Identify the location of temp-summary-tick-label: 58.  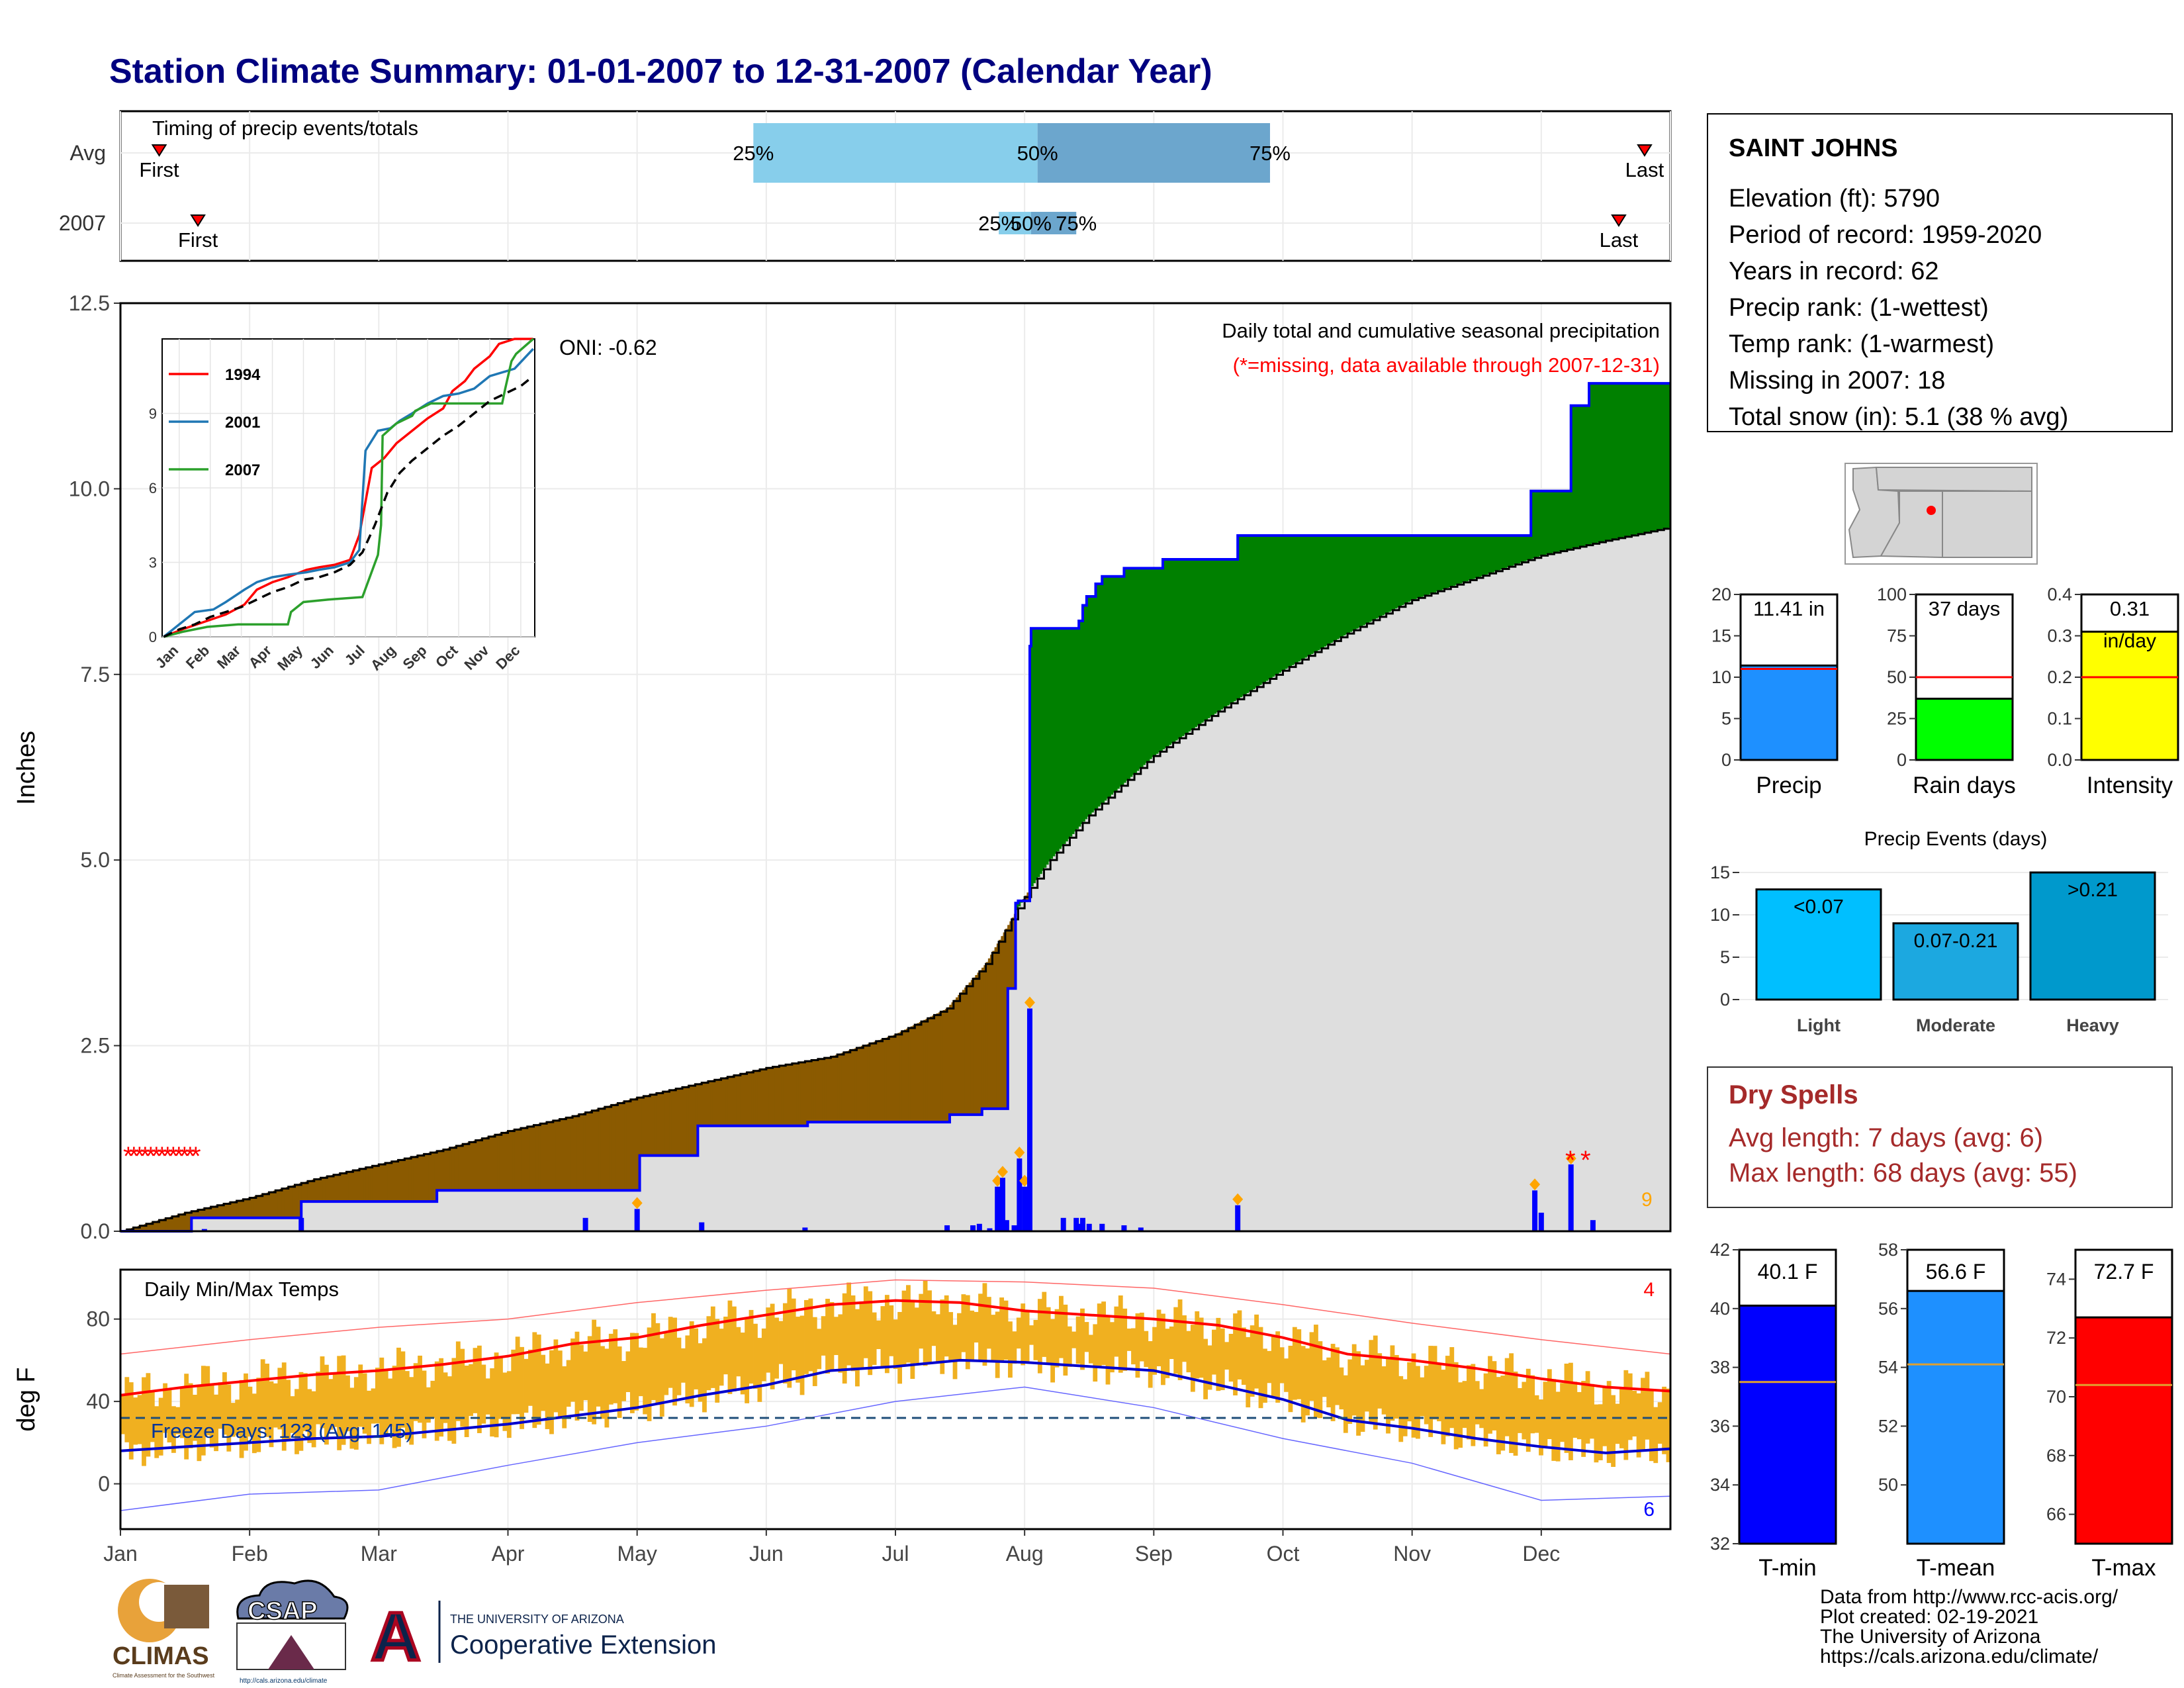
(1888, 1250).